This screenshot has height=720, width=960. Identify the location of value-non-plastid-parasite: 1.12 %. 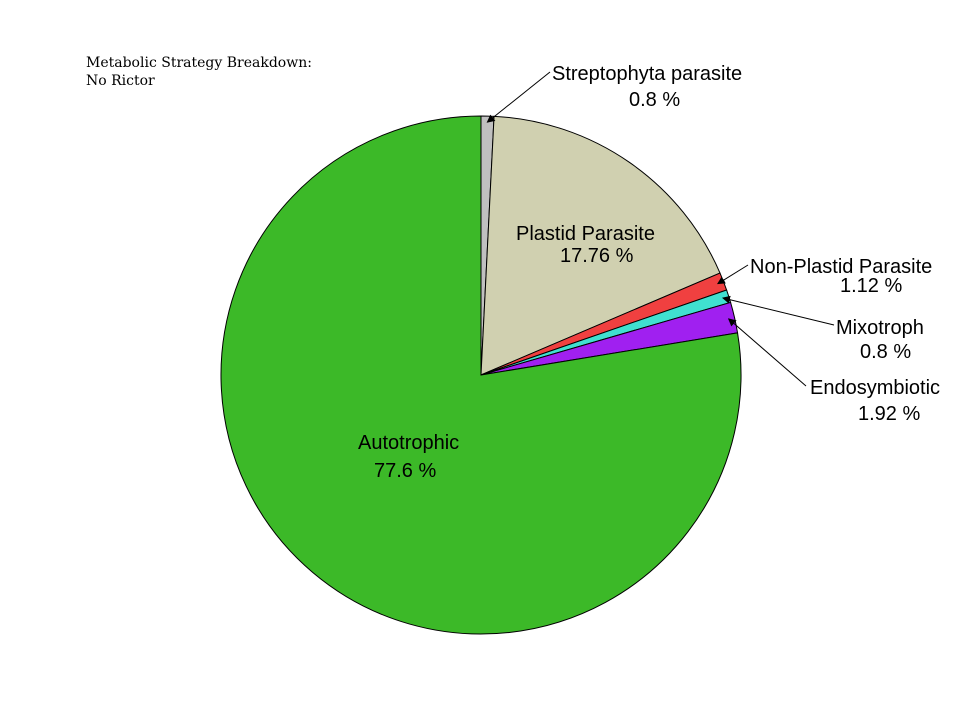
(871, 286).